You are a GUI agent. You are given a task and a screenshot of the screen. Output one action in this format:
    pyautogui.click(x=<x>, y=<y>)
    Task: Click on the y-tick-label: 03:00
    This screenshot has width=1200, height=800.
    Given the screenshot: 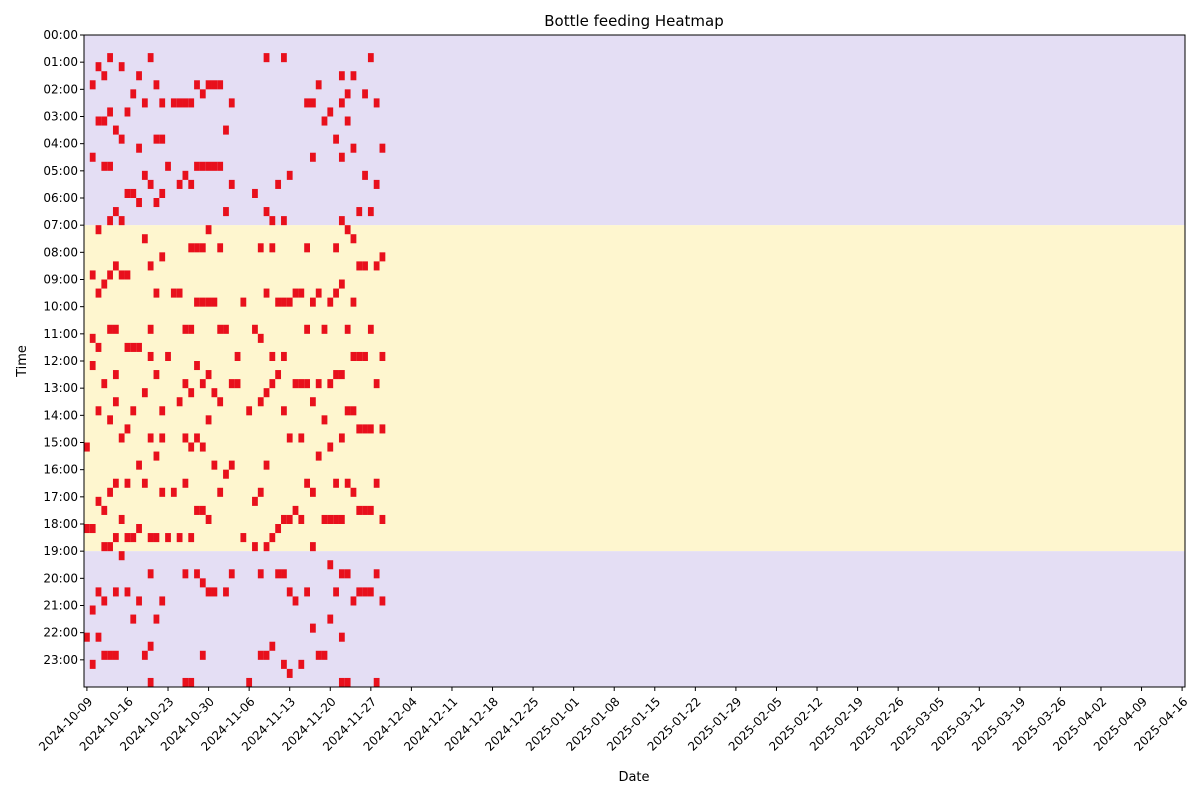 What is the action you would take?
    pyautogui.click(x=60, y=117)
    